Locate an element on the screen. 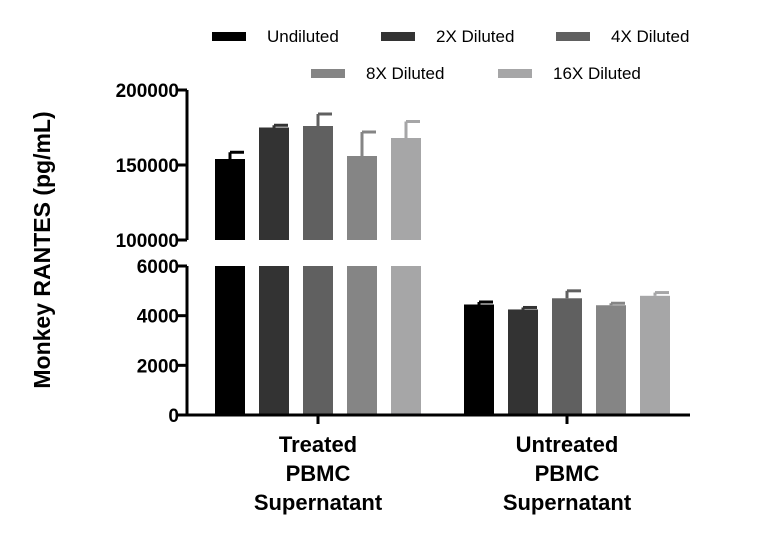  y-tick-label: 100000 is located at coordinates (147, 241).